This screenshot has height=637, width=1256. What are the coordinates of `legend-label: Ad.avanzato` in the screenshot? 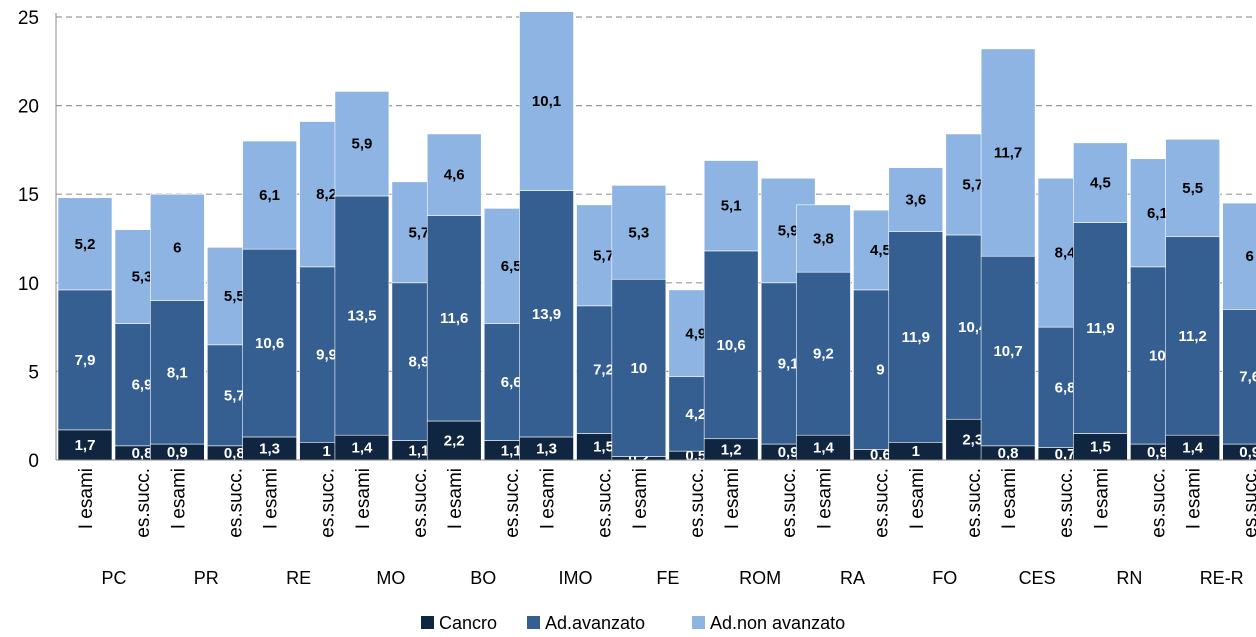 It's located at (595, 623).